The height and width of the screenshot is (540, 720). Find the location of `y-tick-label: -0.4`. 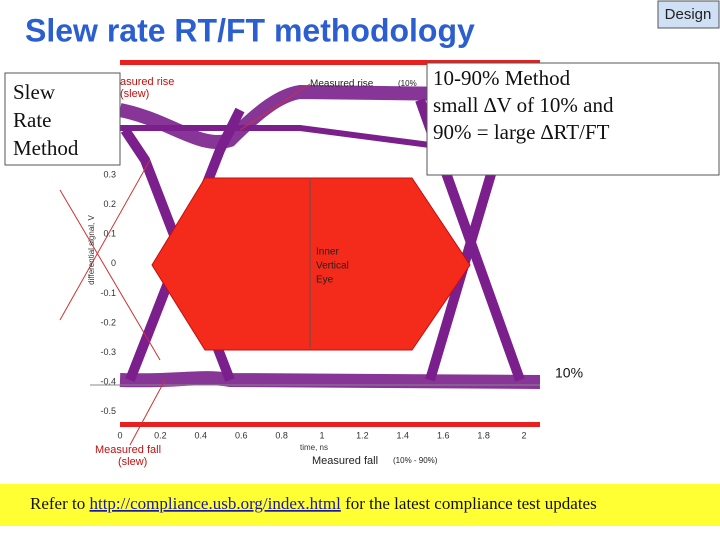

y-tick-label: -0.4 is located at coordinates (108, 382).